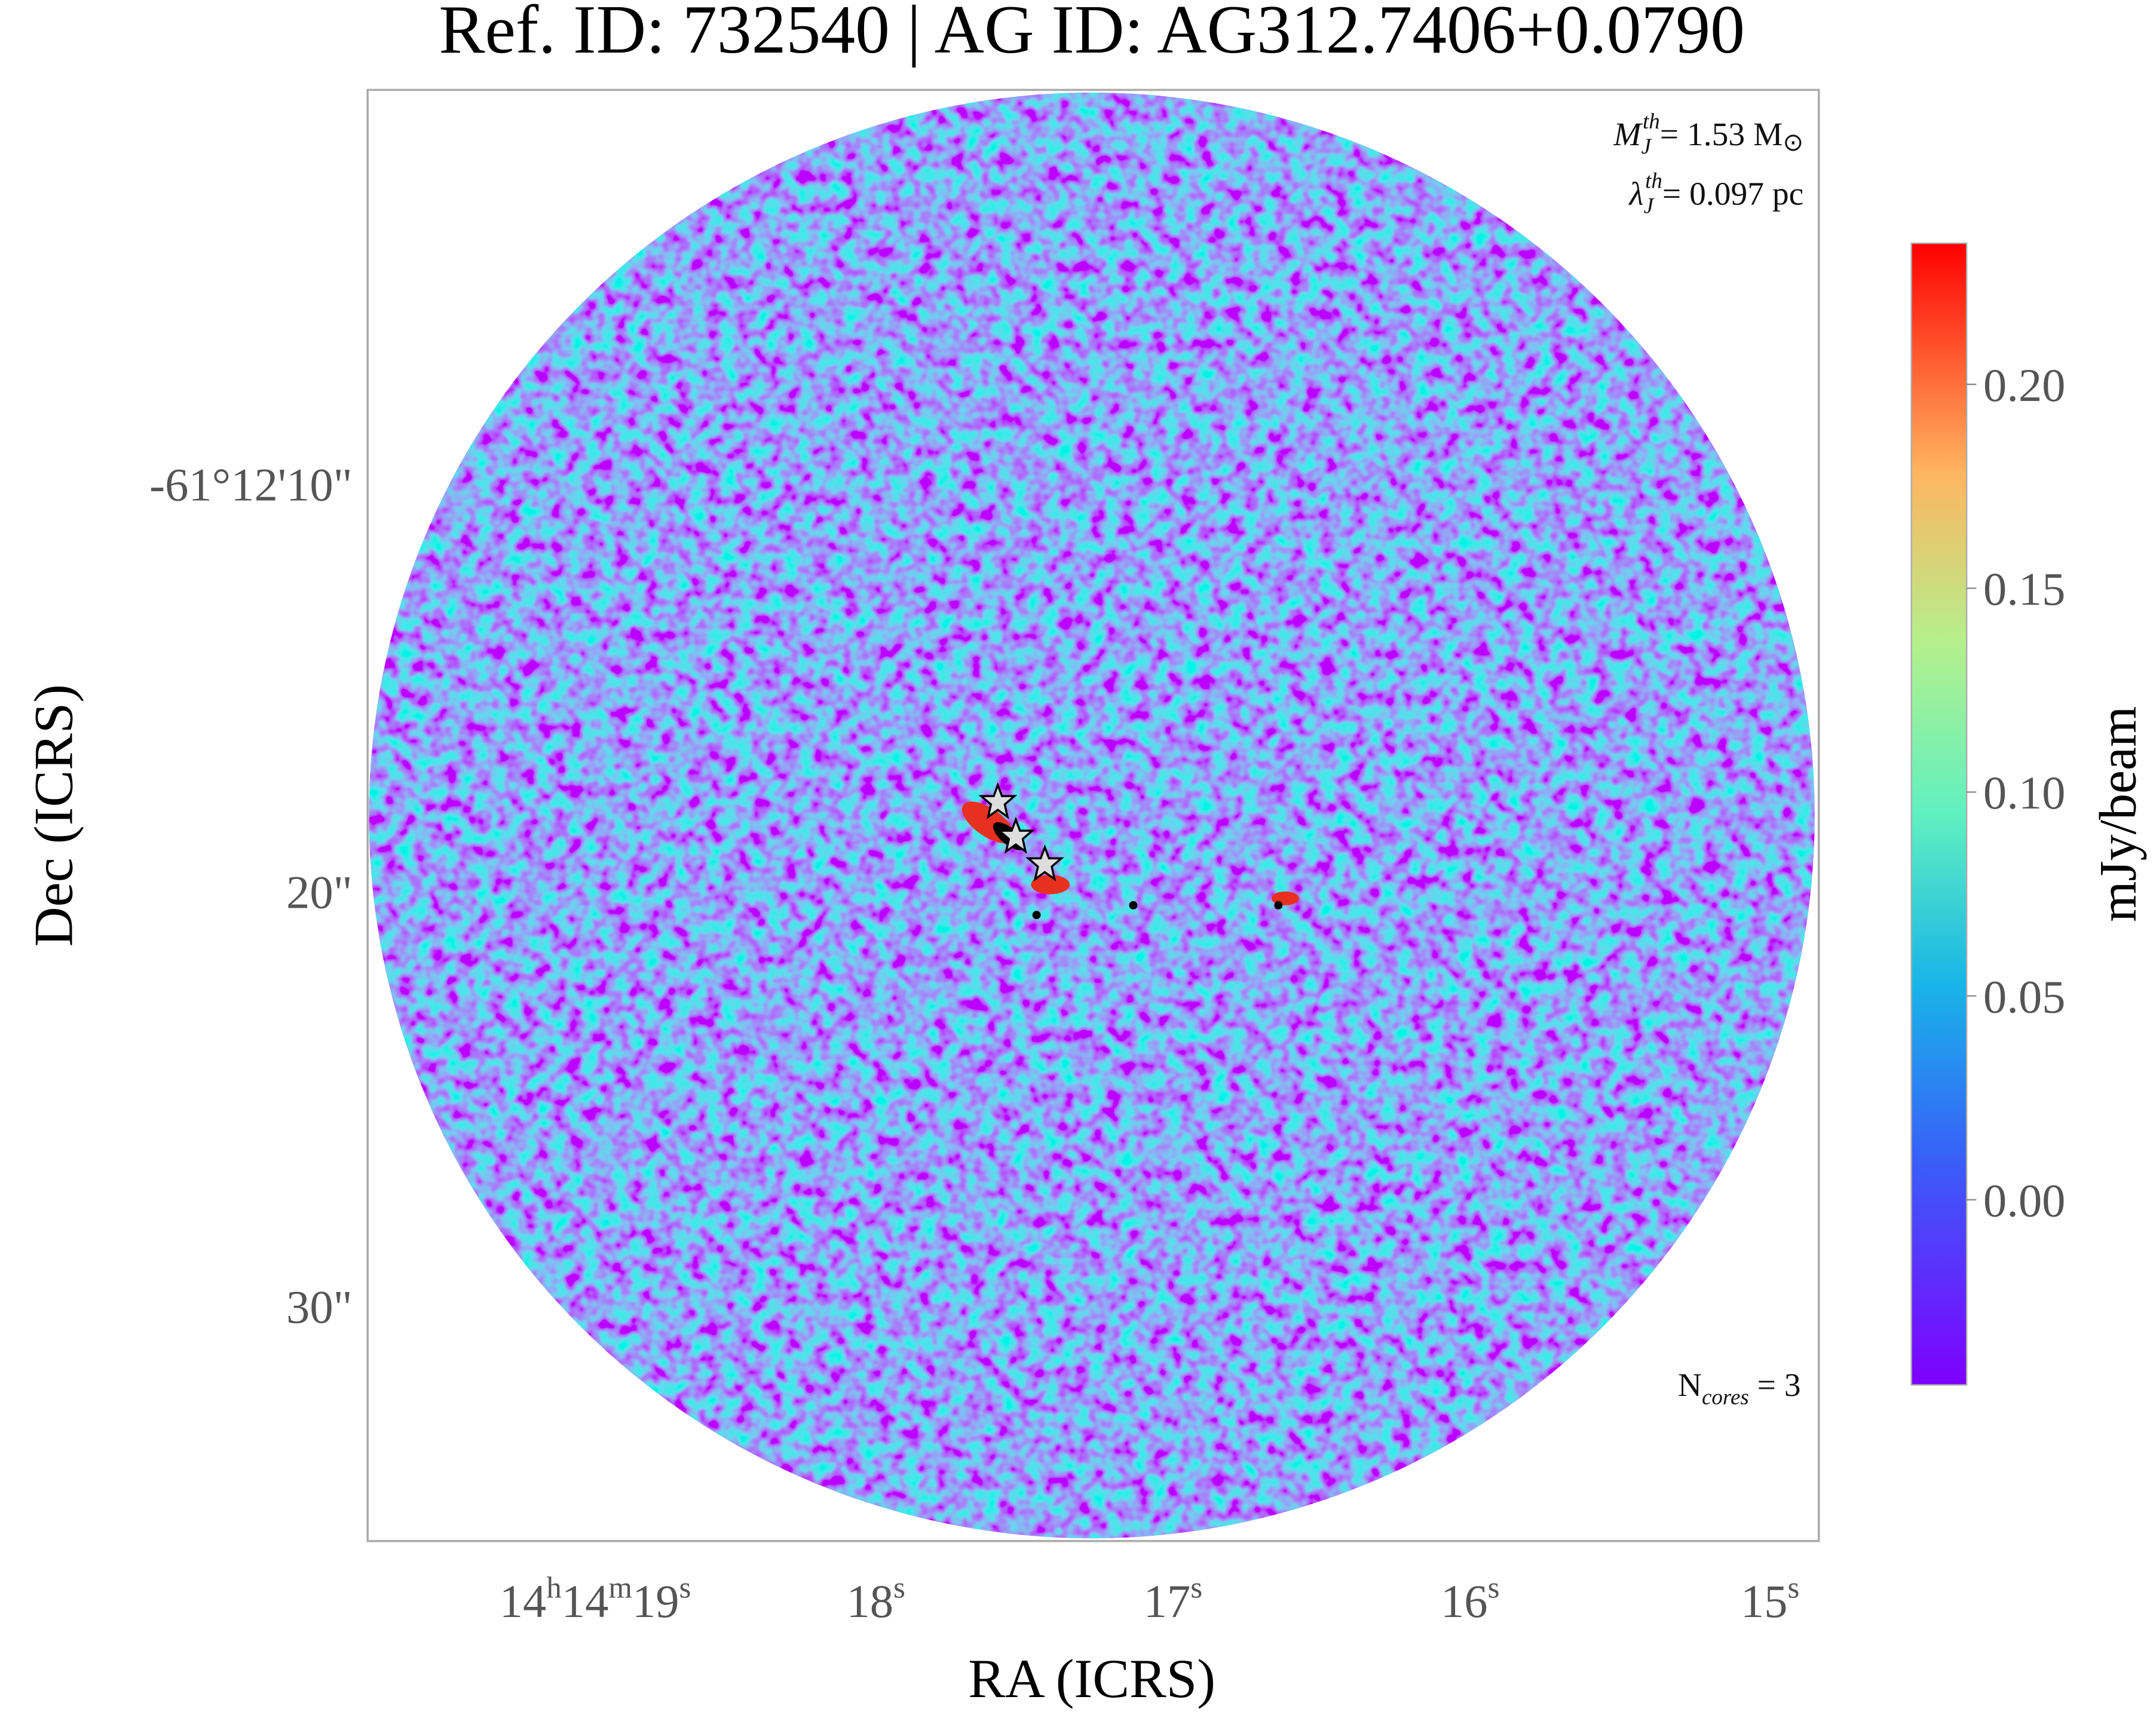  What do you see at coordinates (2024, 793) in the screenshot?
I see `colorbar-tick-label: 0.10` at bounding box center [2024, 793].